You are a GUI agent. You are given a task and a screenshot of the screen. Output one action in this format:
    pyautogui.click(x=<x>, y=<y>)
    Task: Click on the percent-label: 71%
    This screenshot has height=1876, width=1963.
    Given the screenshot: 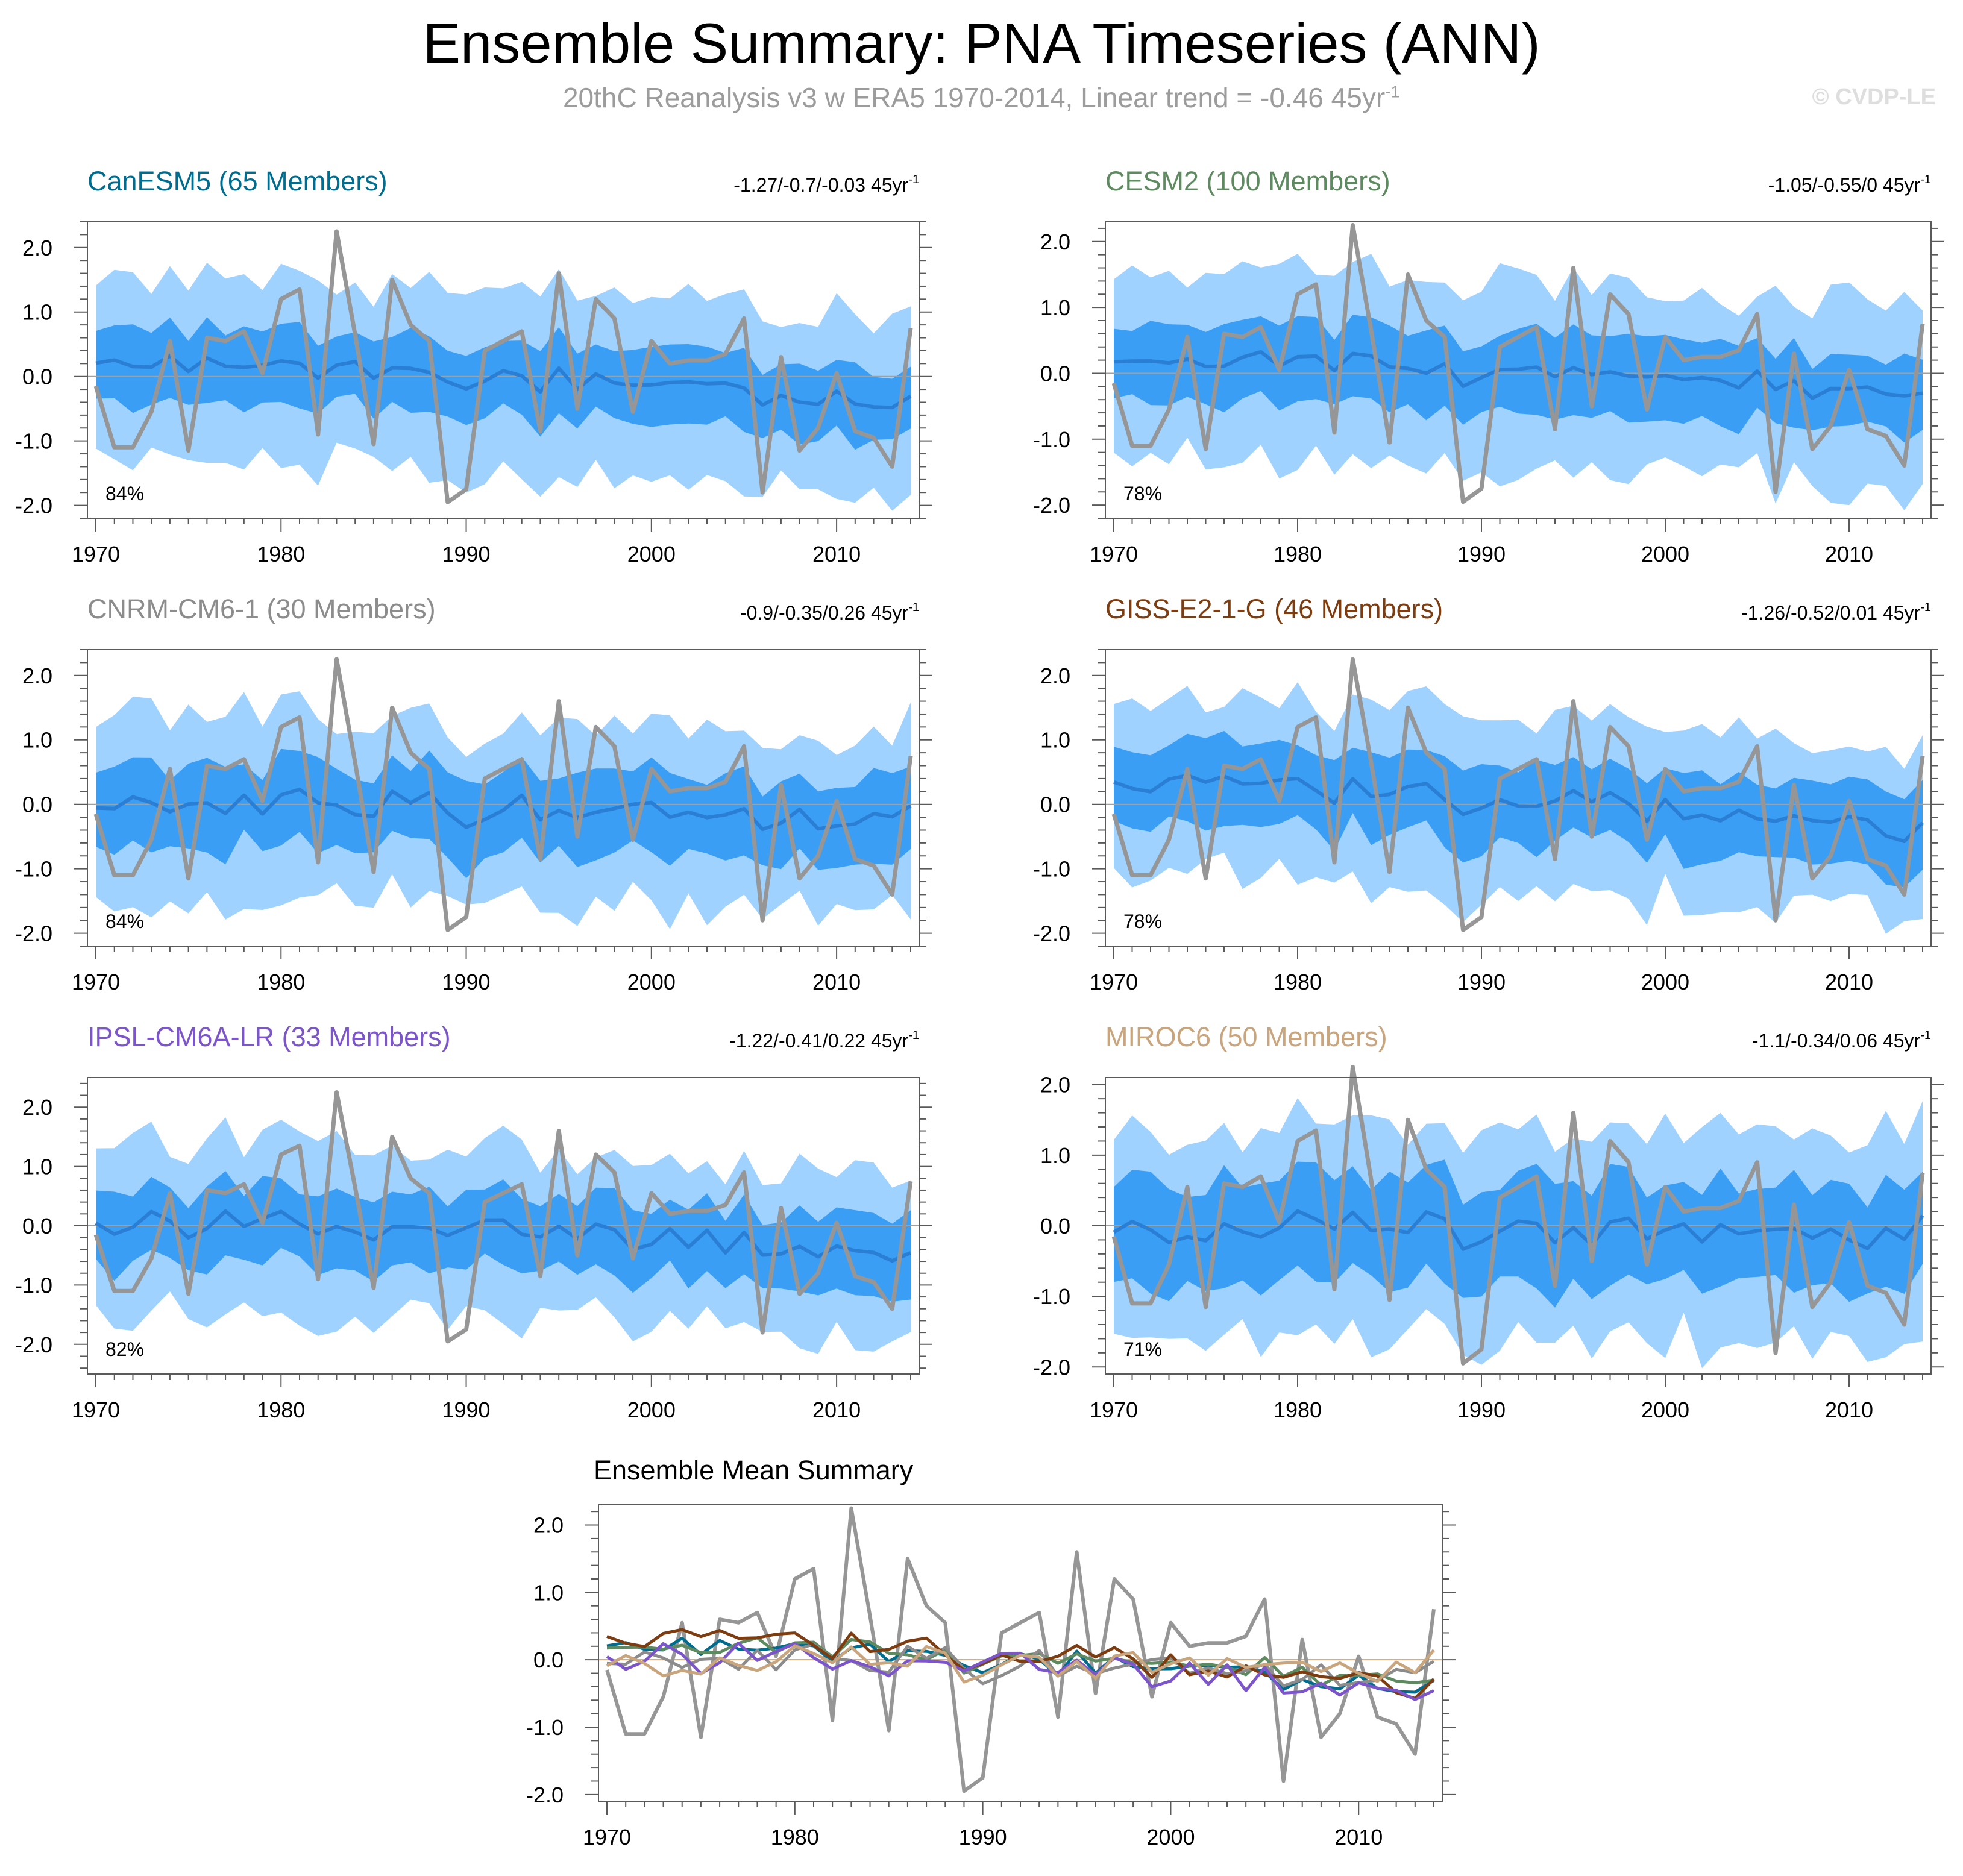 What is the action you would take?
    pyautogui.click(x=1142, y=1349)
    